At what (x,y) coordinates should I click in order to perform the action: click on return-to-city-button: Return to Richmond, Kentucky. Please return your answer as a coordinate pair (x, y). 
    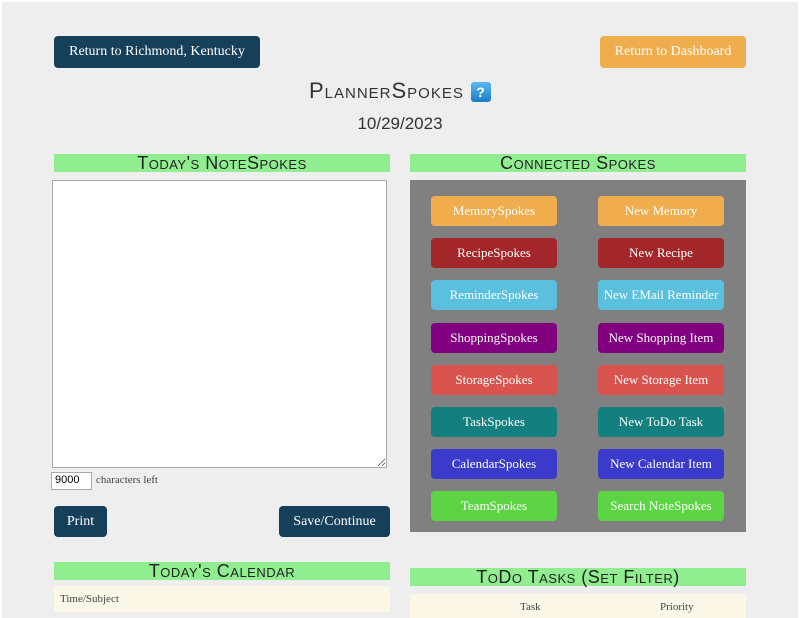
    Looking at the image, I should click on (157, 52).